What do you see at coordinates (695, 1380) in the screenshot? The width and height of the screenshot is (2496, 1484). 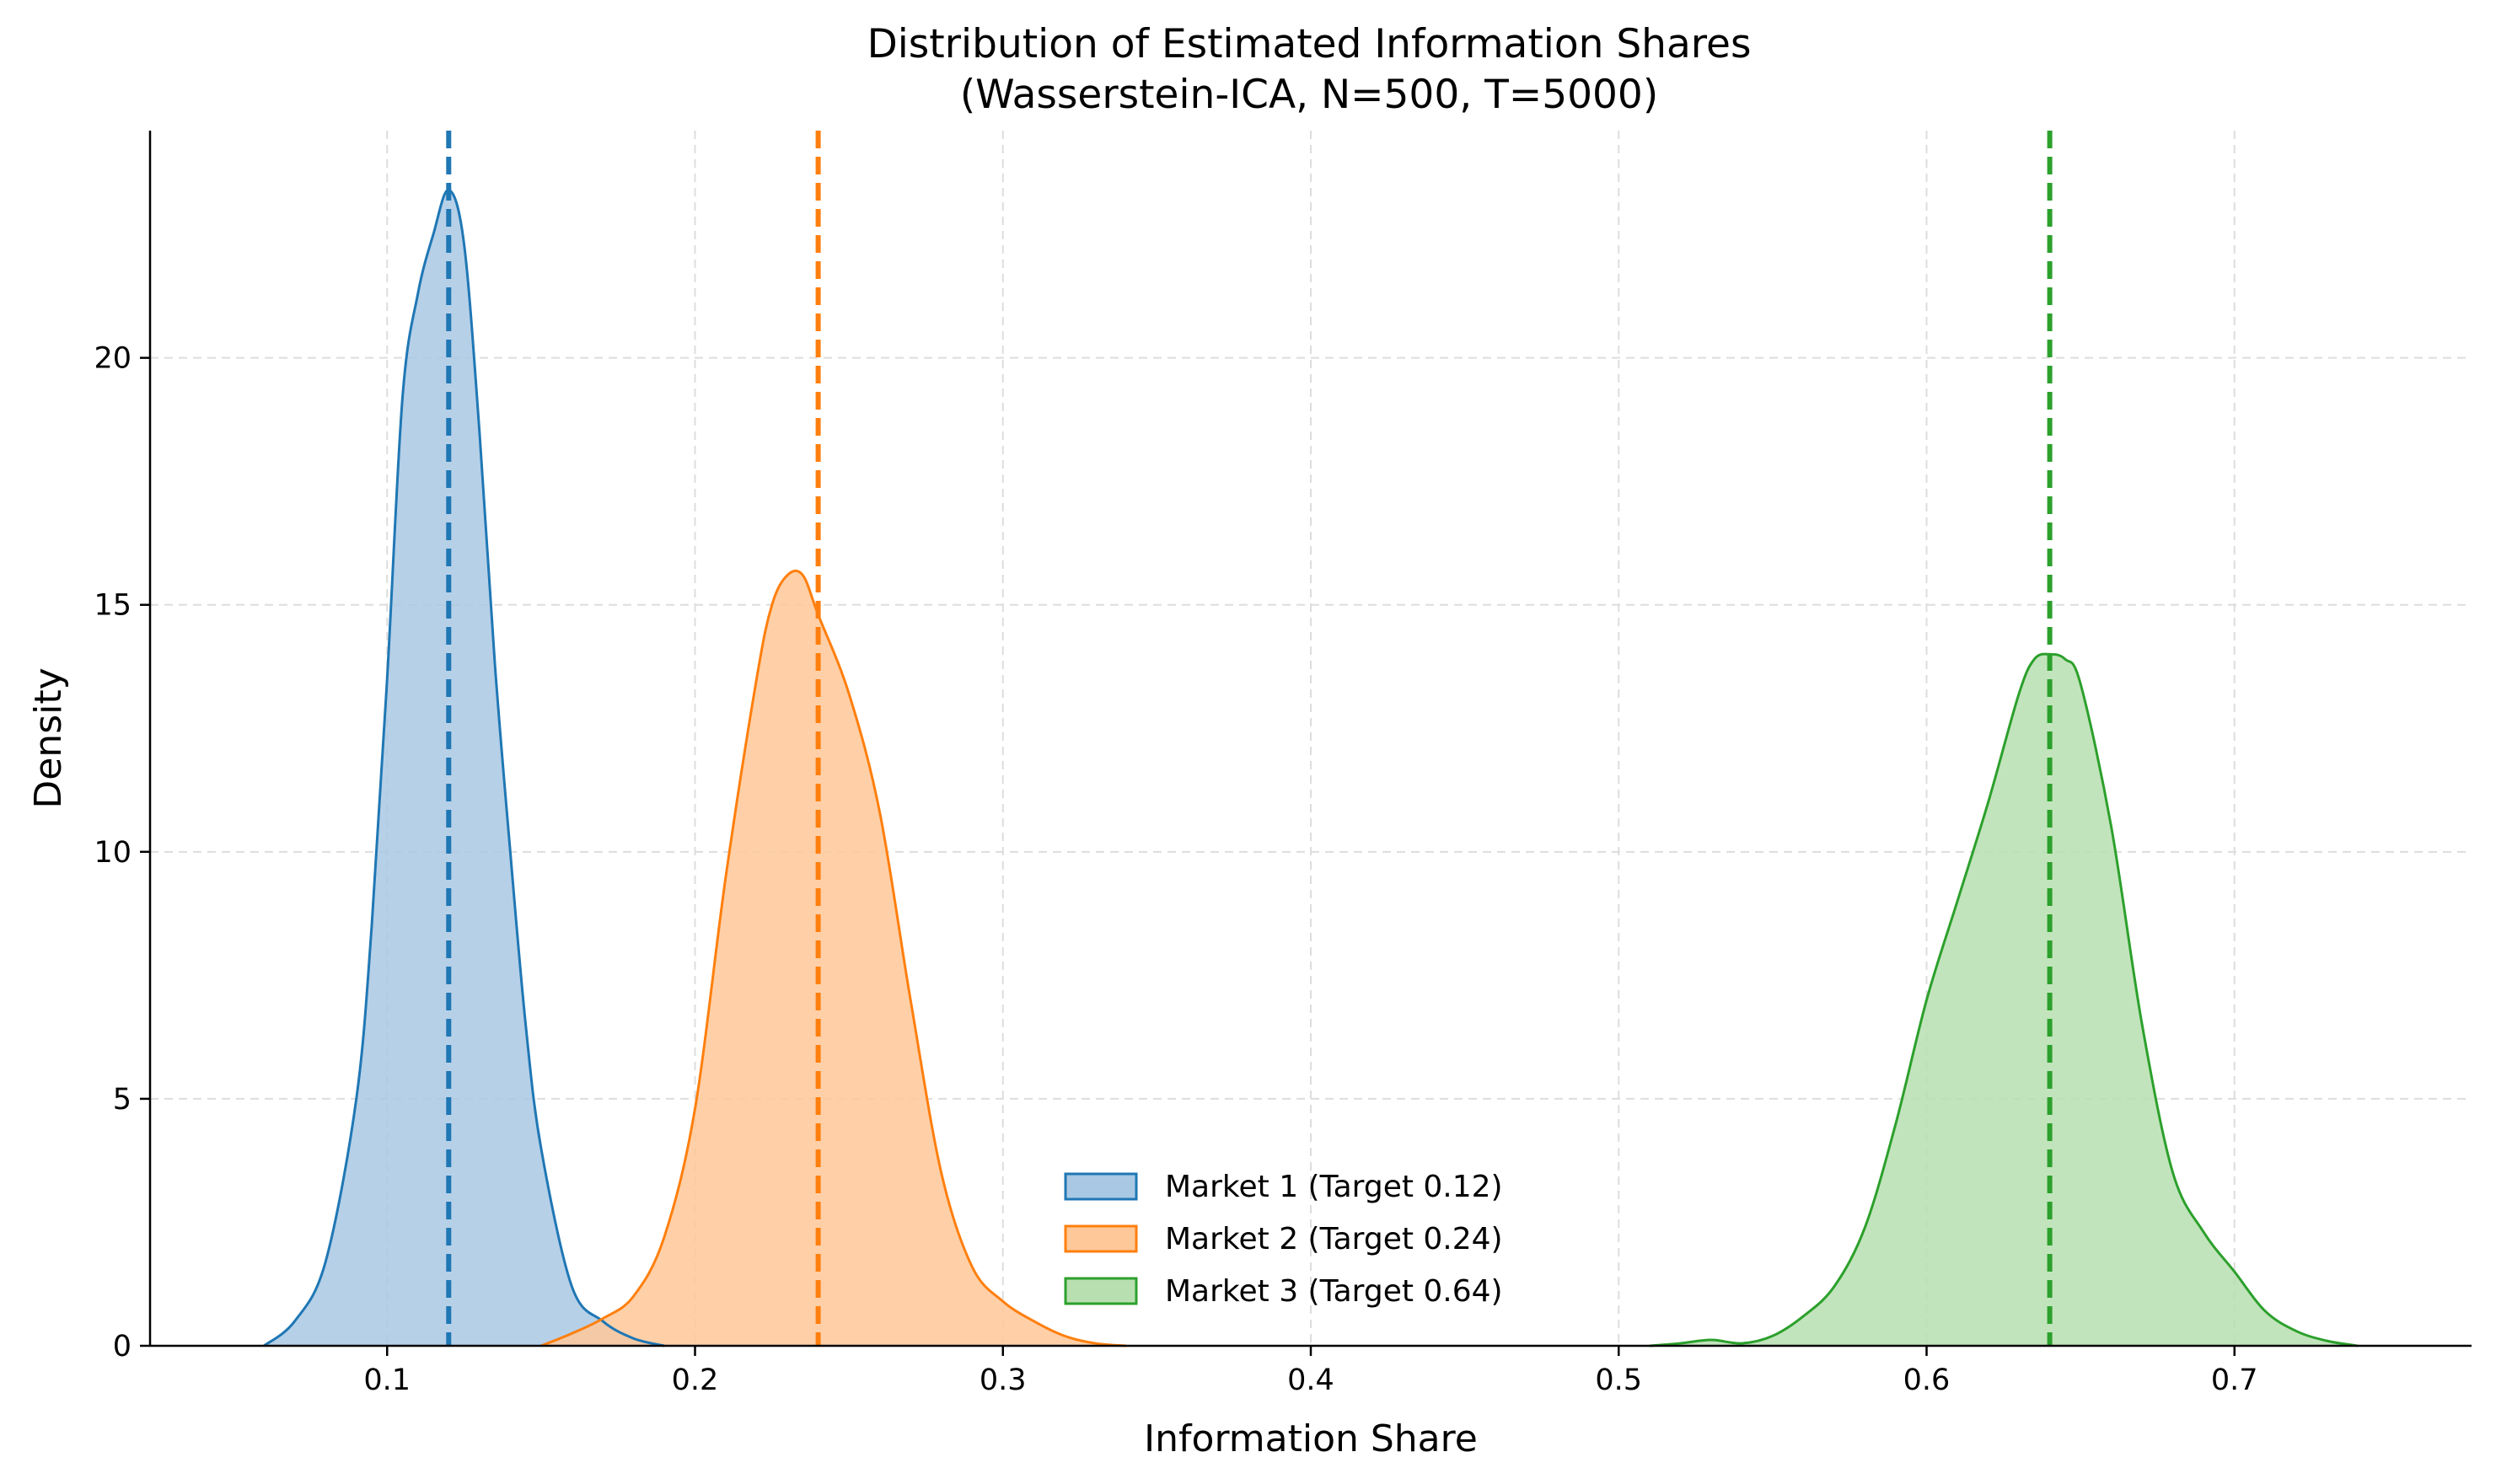 I see `x-tick-label-1: 0.2` at bounding box center [695, 1380].